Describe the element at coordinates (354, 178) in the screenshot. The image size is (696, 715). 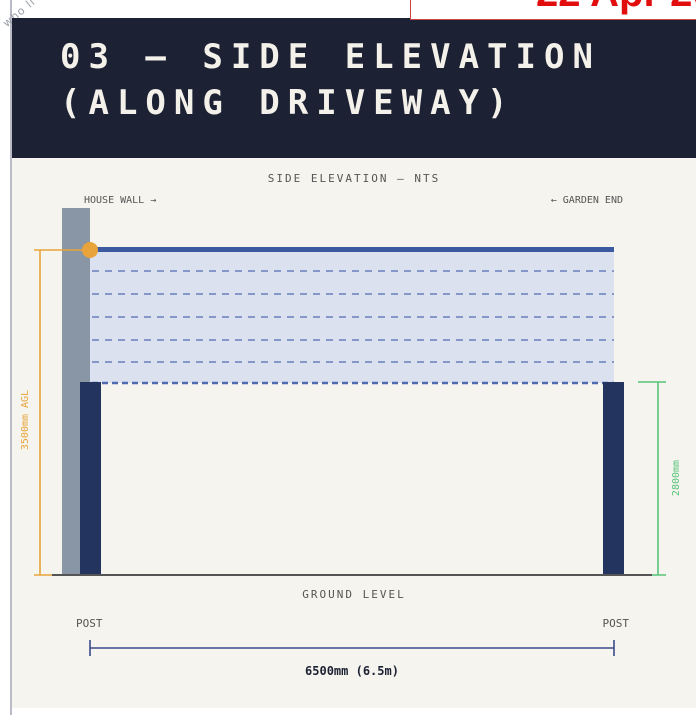
I see `diagram-caption: SIDE ELEVATION — NTS` at that location.